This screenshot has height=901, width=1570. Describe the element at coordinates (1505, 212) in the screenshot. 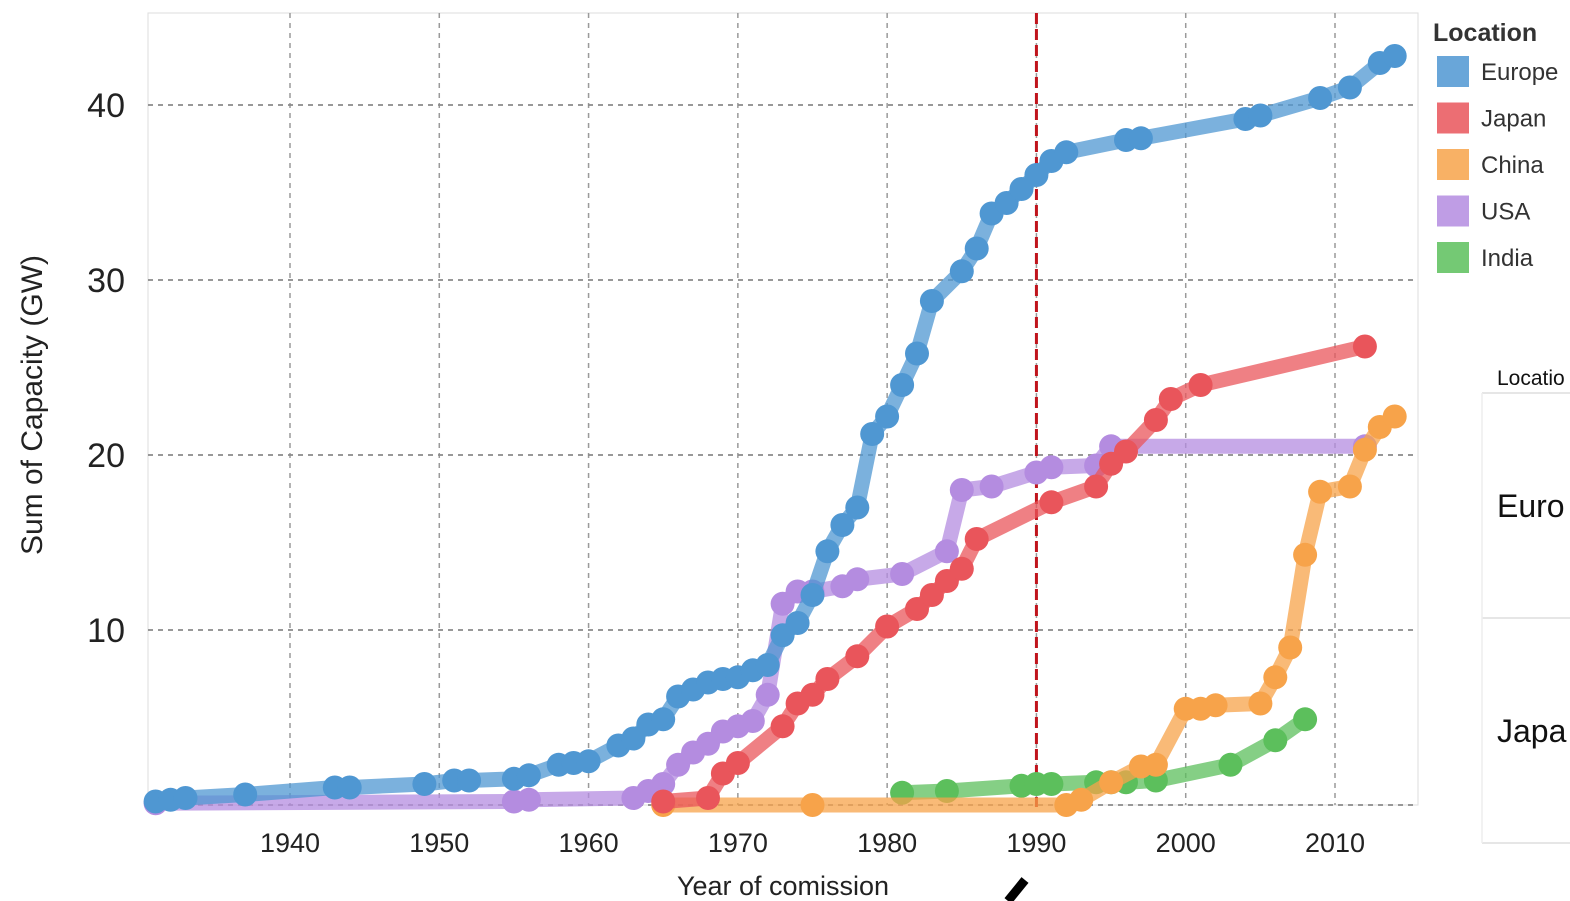

I see `legend-label-usa: USA` at that location.